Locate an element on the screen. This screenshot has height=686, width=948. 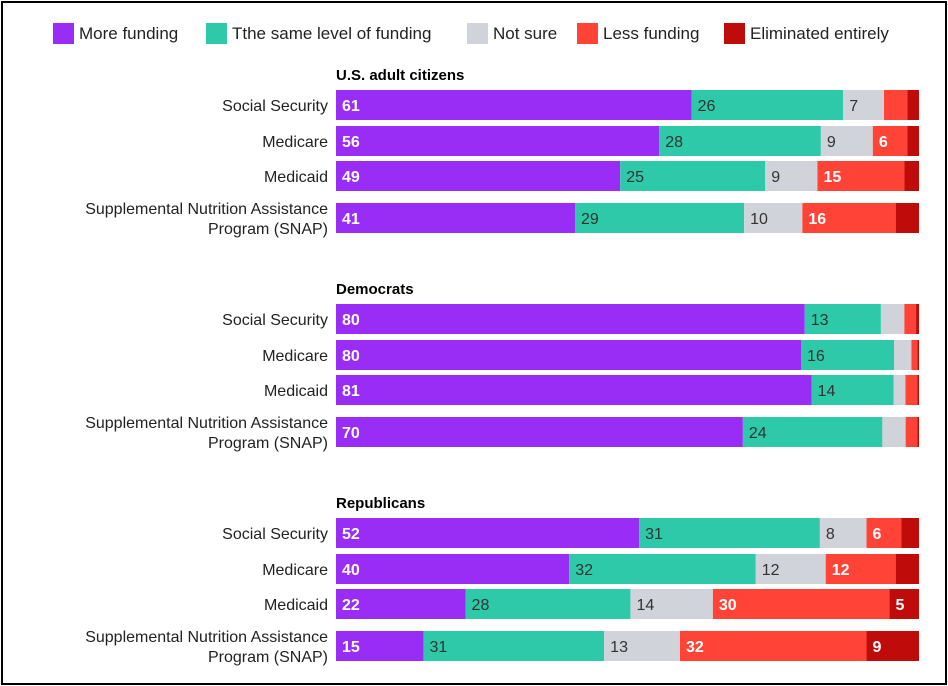
legend-swatch-same is located at coordinates (216, 33).